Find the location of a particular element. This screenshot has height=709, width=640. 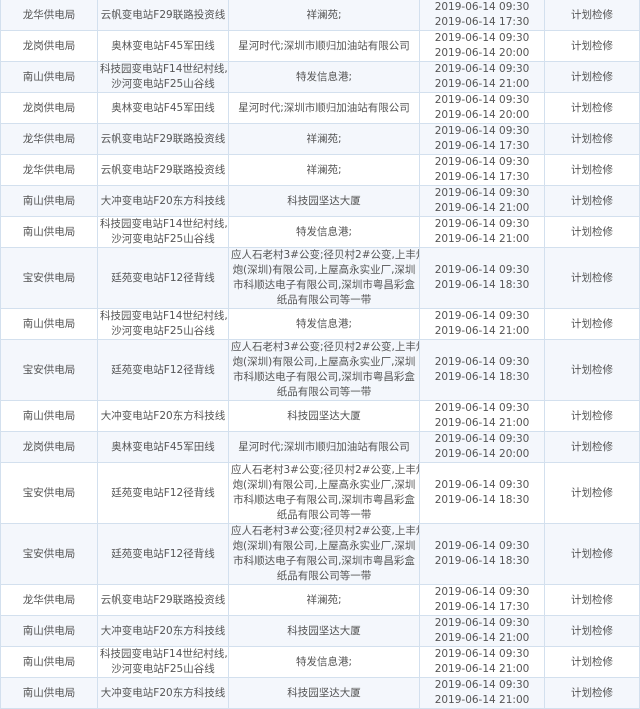

outage-time-cell: 2019-06-14 09:30 2019-06-14 20:00 is located at coordinates (482, 46).